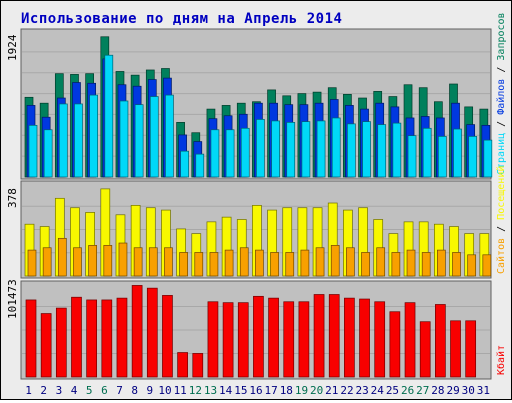  What do you see at coordinates (74, 390) in the screenshot?
I see `day-label: 4` at bounding box center [74, 390].